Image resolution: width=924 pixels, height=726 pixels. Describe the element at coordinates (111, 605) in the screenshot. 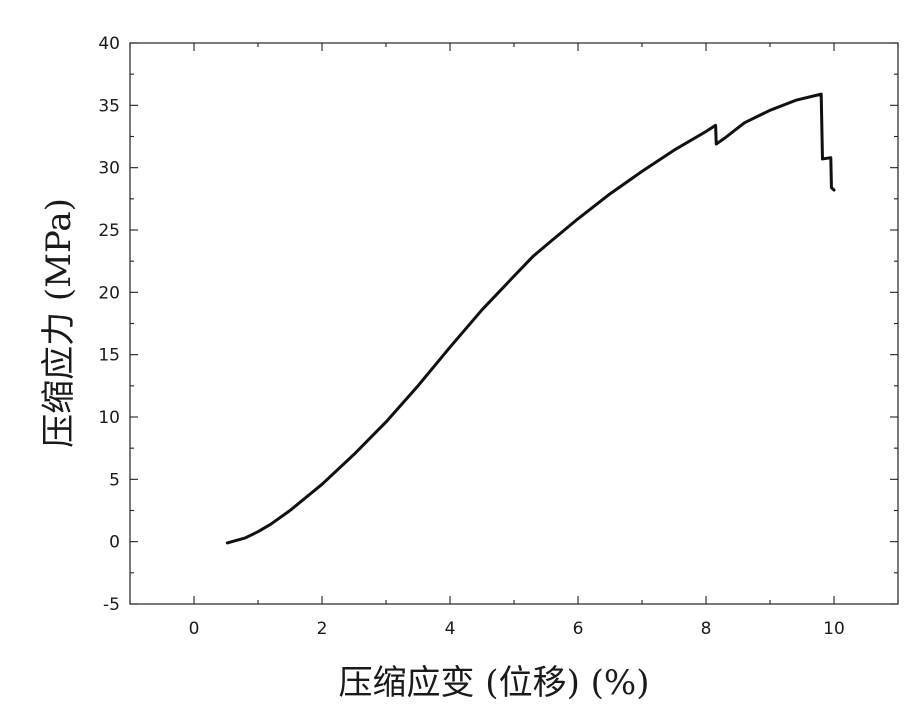

I see `y-tick-label: -5` at that location.